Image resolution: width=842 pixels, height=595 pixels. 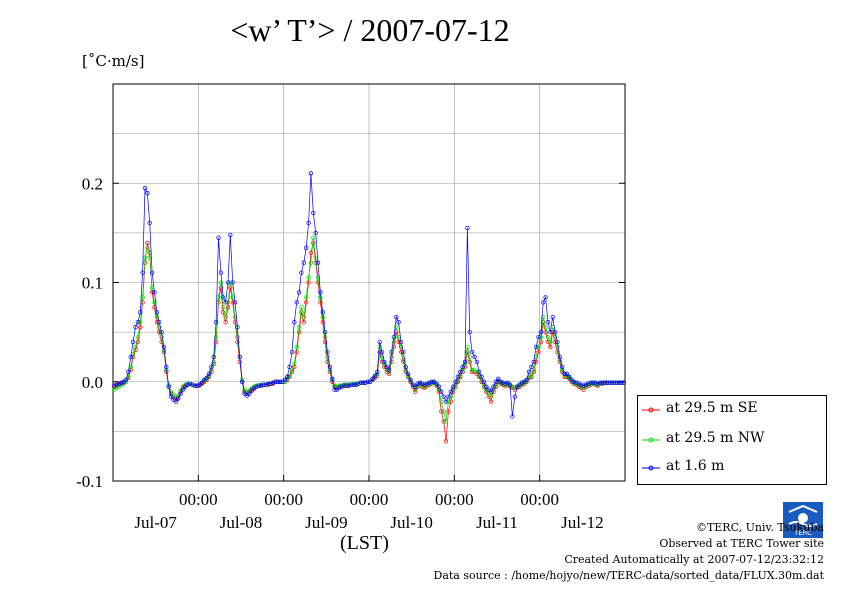 I want to click on copyright-text: ©TERC, Univ. Tsukuba, so click(x=759, y=527).